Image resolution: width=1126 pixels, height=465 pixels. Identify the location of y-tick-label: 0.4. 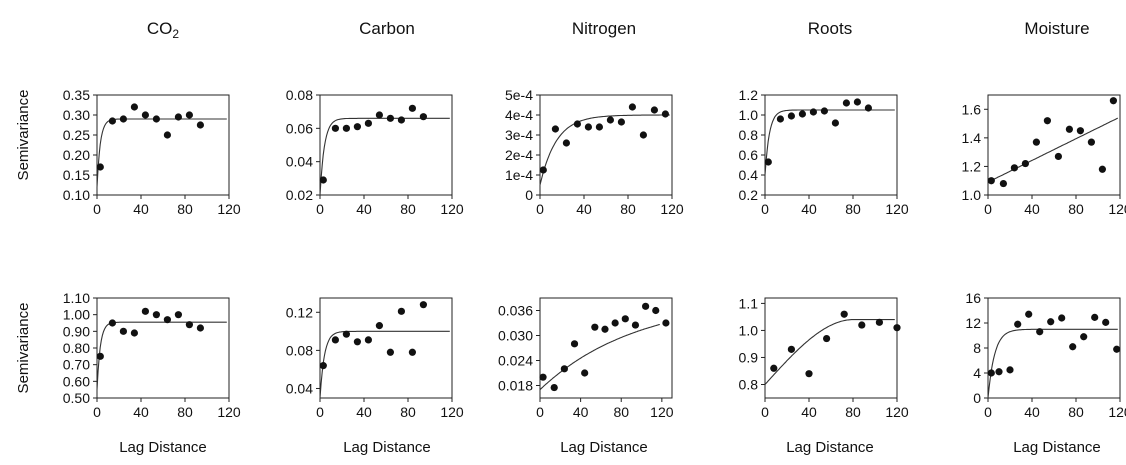
(749, 175).